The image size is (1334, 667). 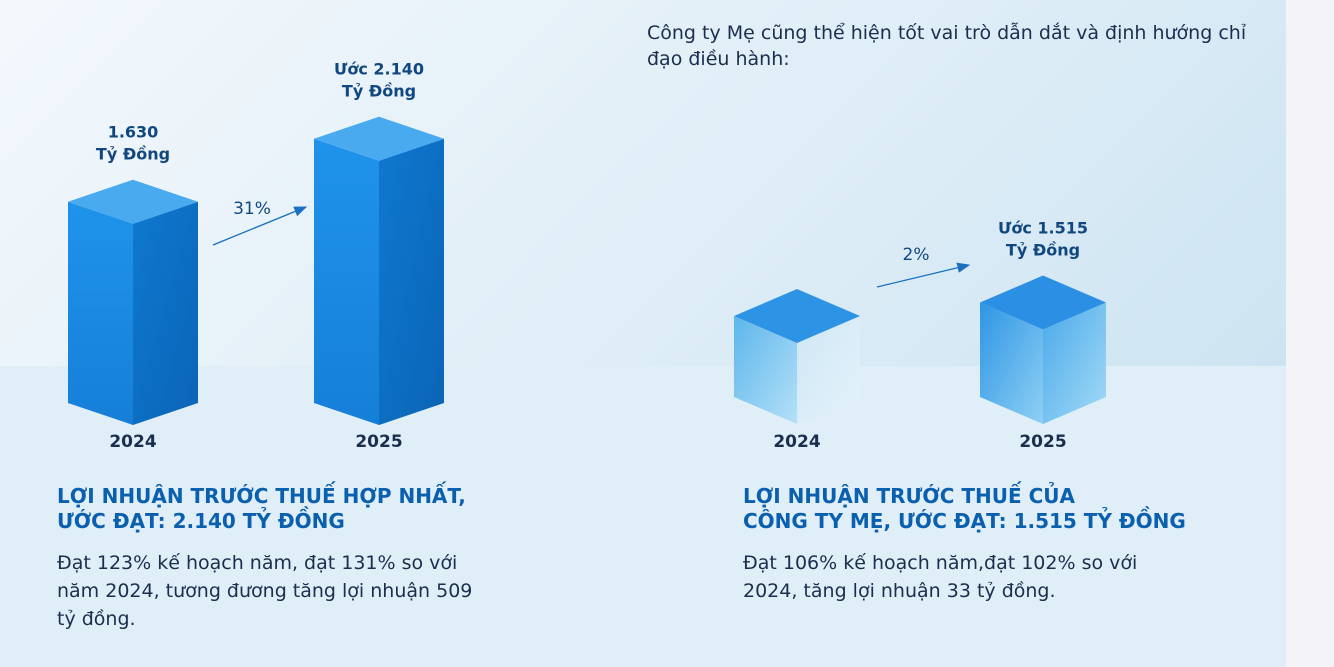 I want to click on chart2-year-label: 2025, so click(x=1042, y=442).